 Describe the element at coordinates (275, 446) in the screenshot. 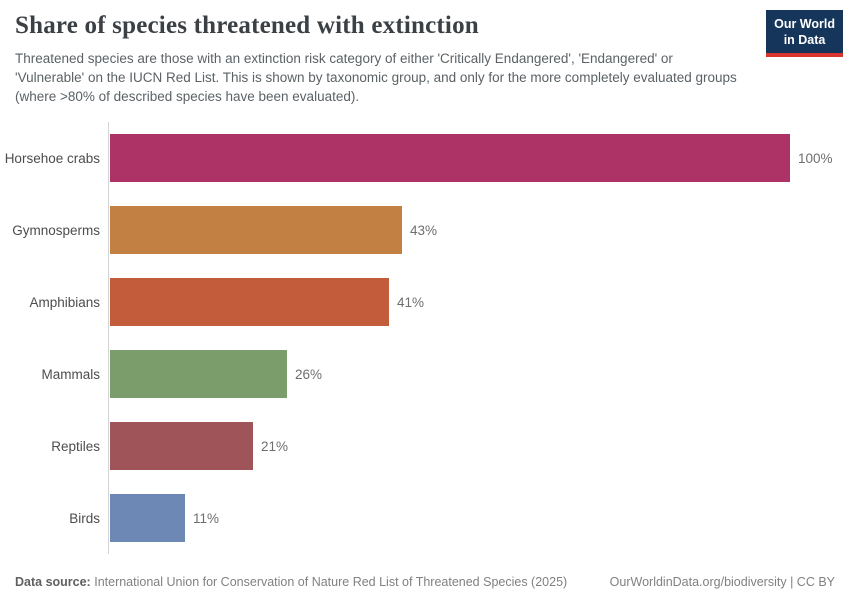

I see `value-label: 21%` at that location.